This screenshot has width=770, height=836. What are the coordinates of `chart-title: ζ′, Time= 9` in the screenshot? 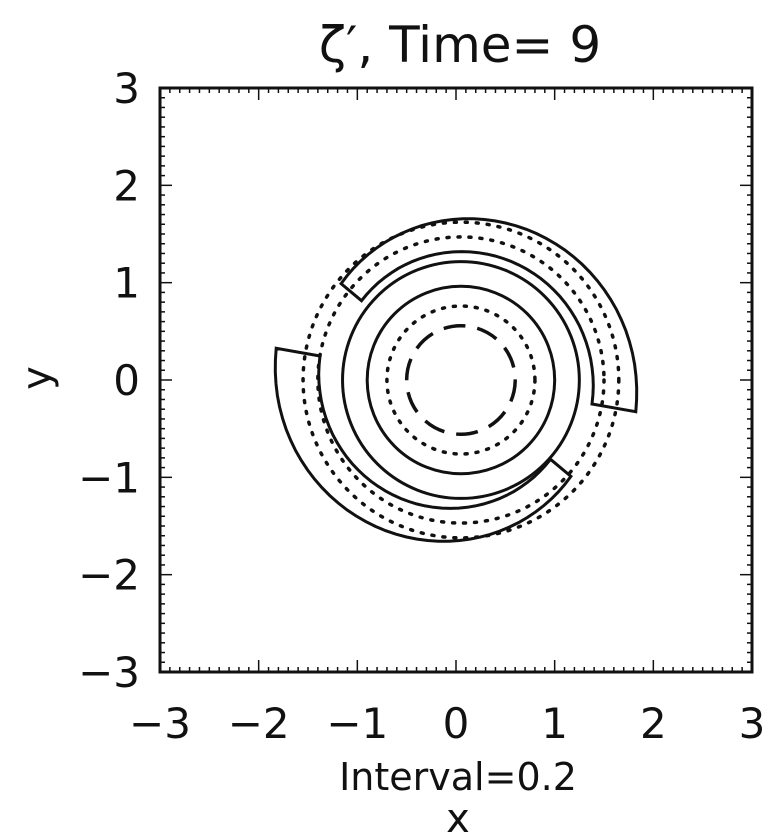 It's located at (460, 45).